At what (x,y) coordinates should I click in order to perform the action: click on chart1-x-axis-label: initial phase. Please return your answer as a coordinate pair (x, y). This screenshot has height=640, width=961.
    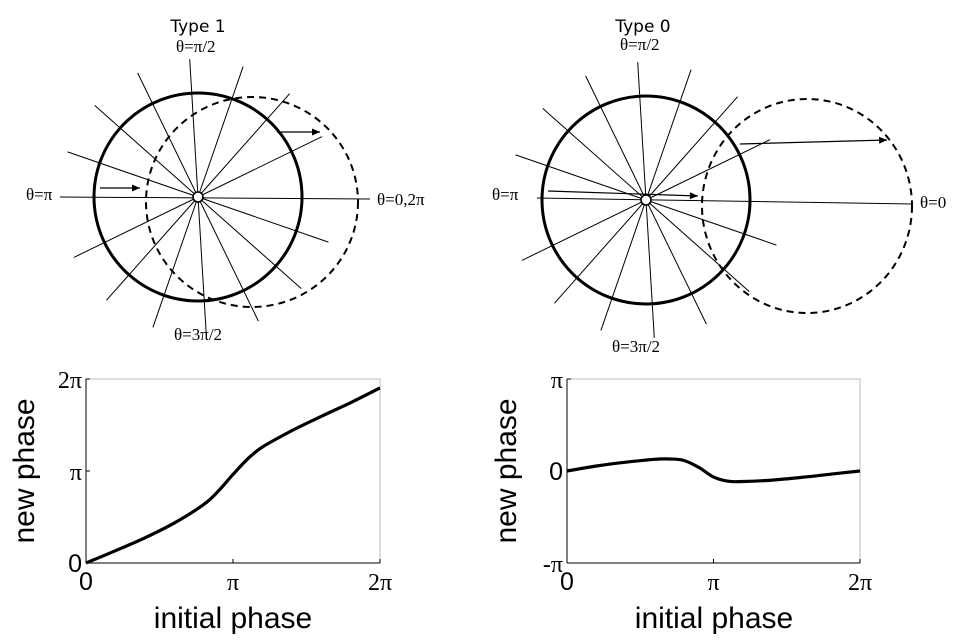
    Looking at the image, I should click on (233, 618).